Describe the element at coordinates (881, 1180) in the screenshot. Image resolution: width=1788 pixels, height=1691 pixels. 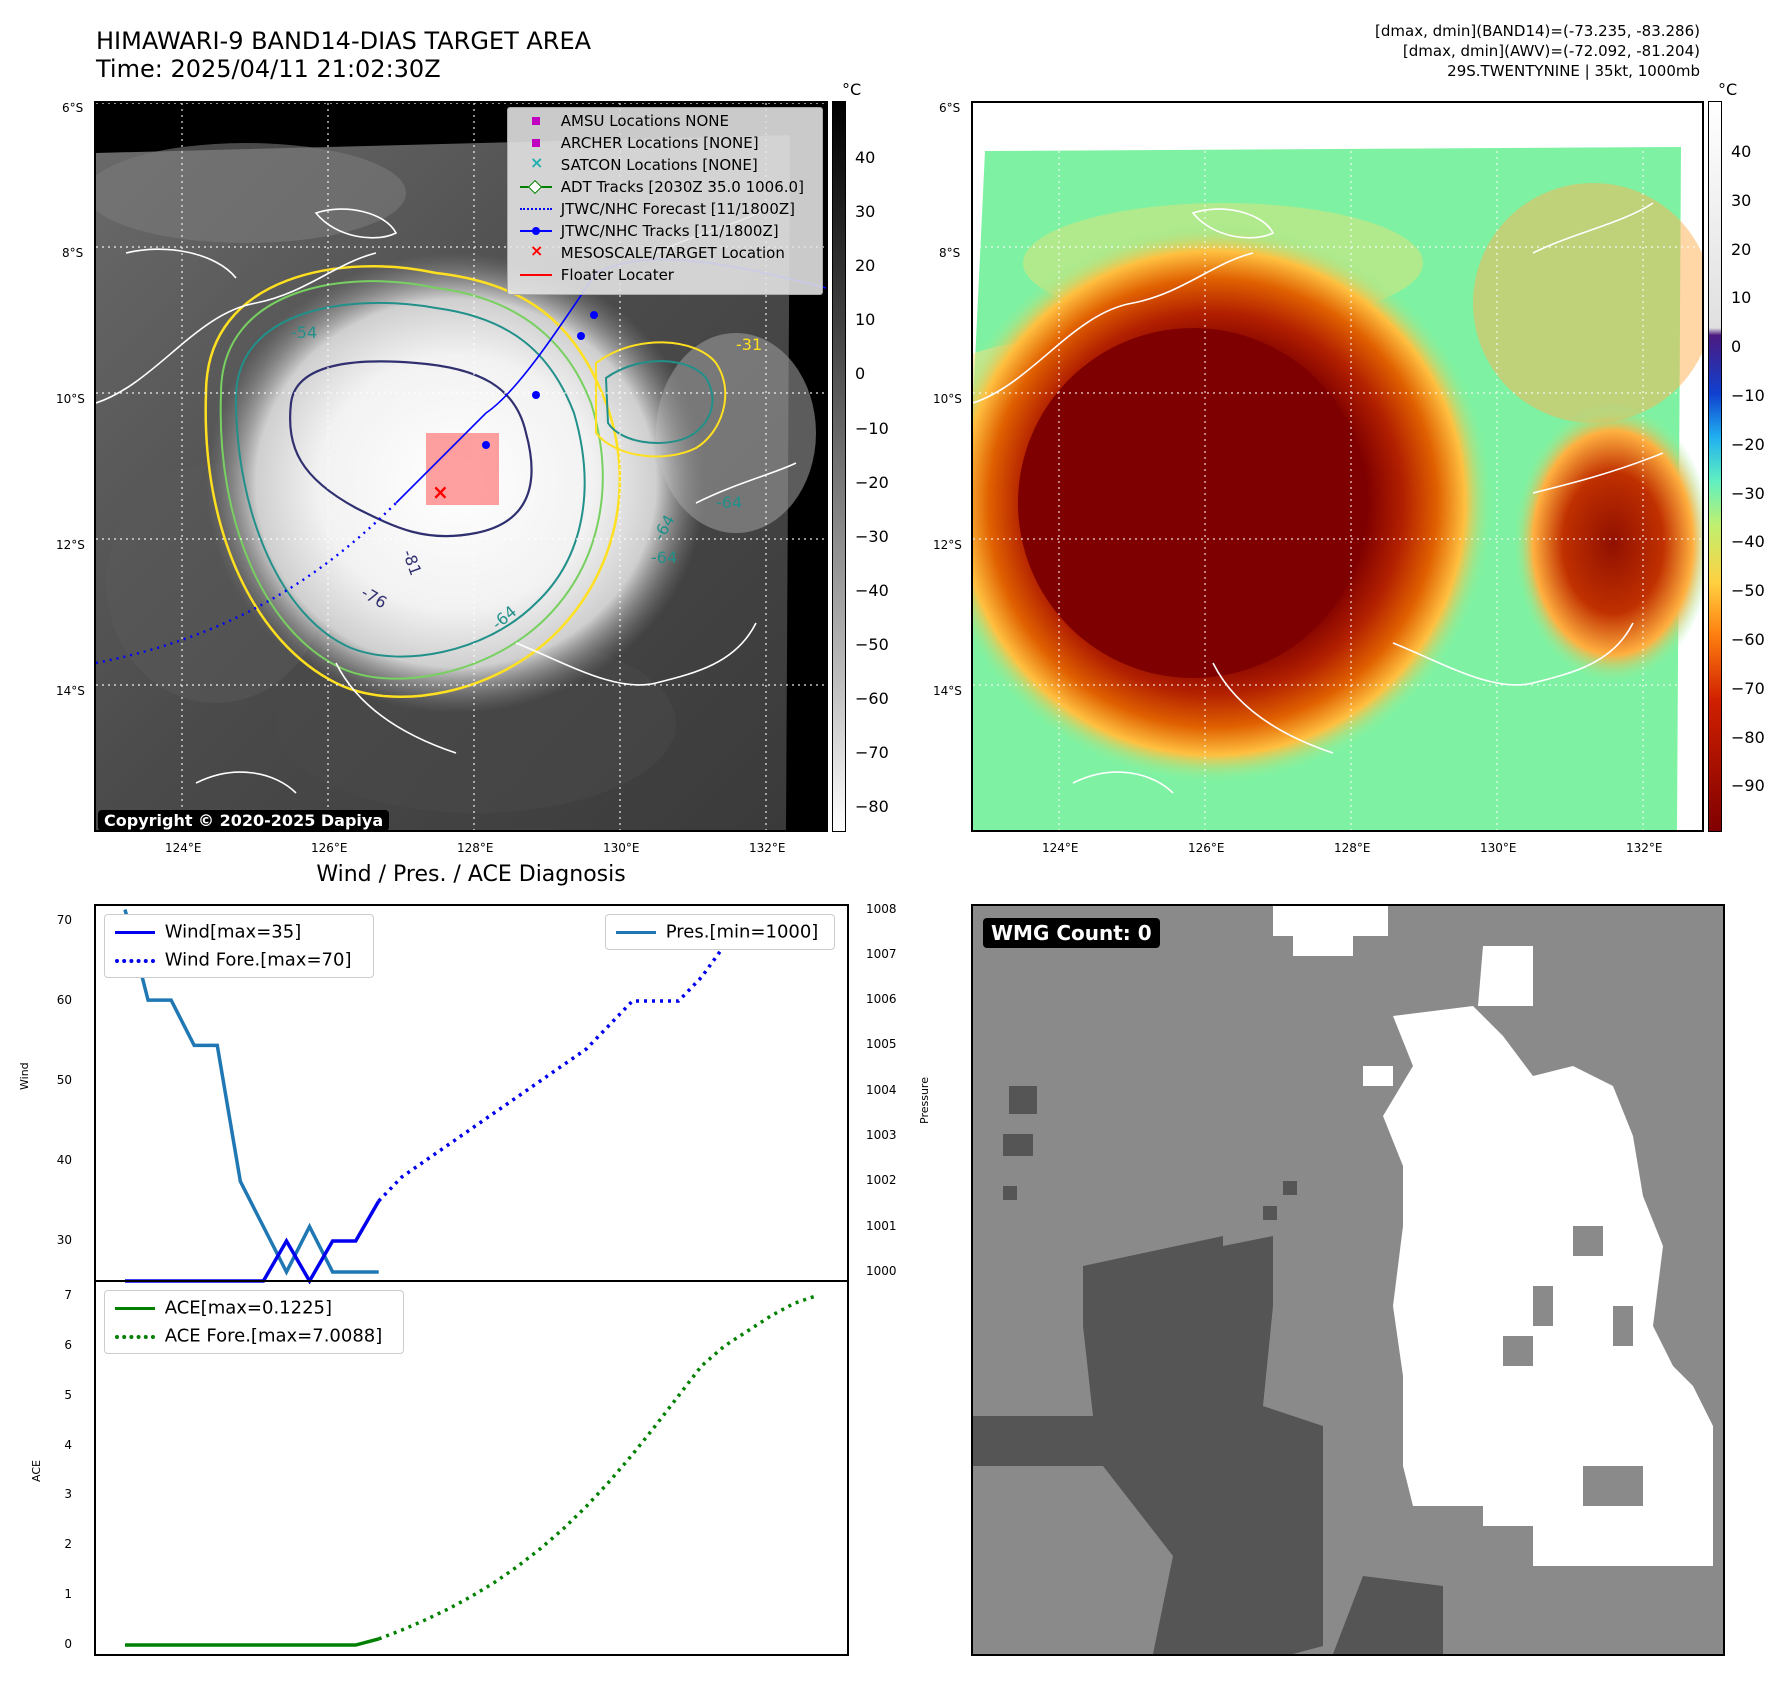
I see `axis-tick: 1002` at that location.